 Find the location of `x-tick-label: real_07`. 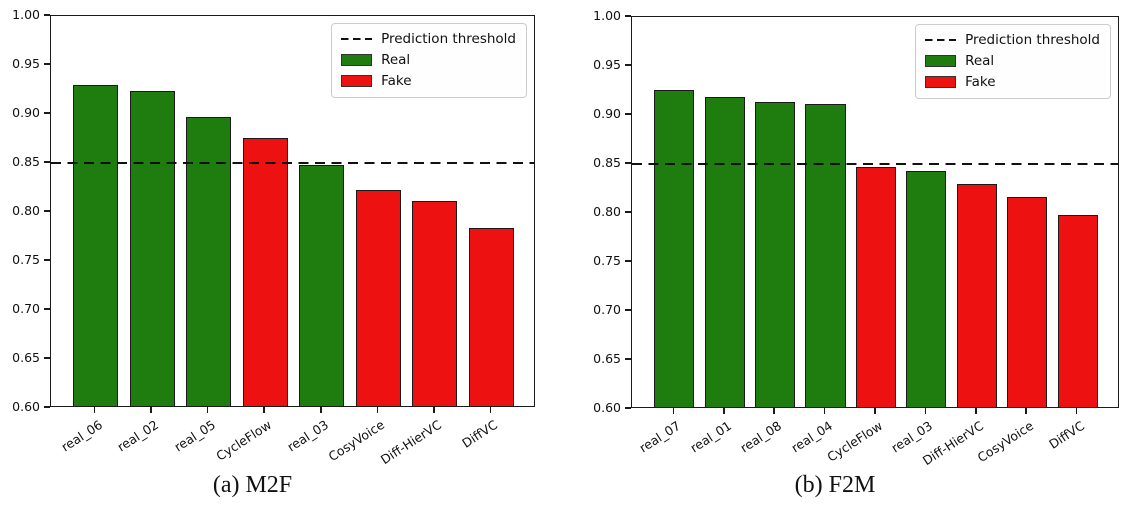

x-tick-label: real_07 is located at coordinates (660, 436).